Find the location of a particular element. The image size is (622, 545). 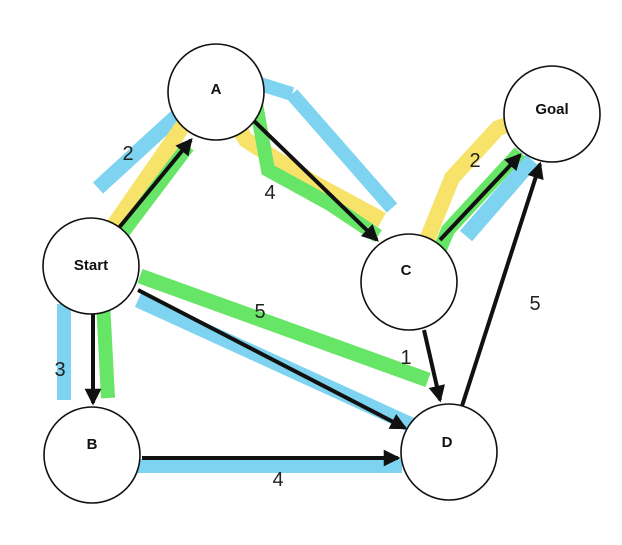

node-d-circle is located at coordinates (449, 452).